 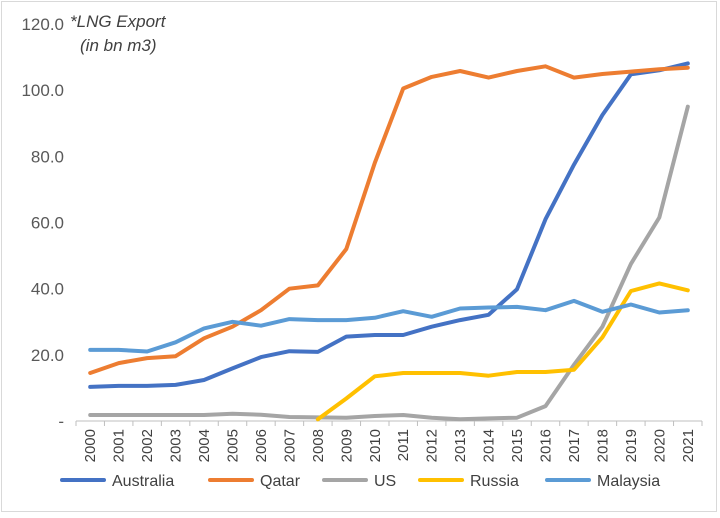 I want to click on x-tick-label: 2008, so click(x=318, y=445).